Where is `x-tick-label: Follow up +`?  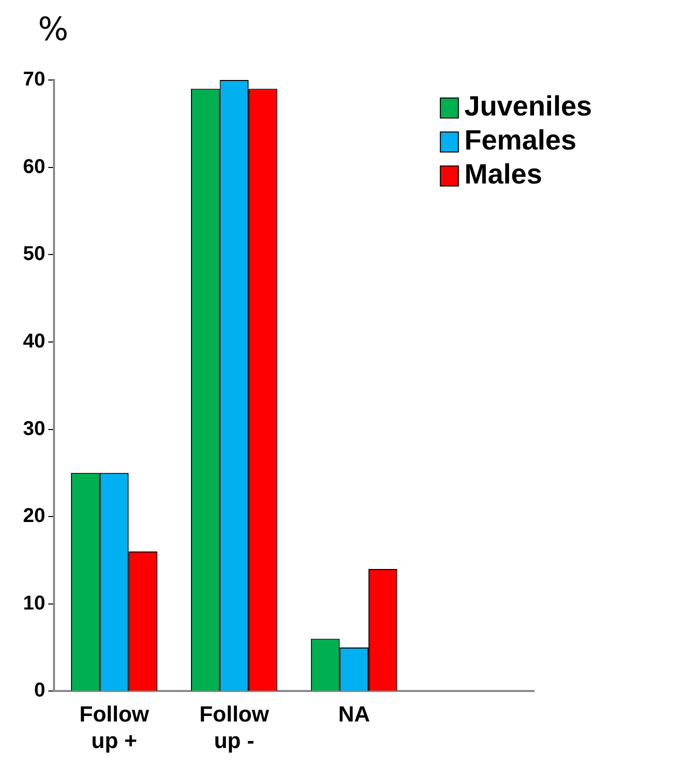
x-tick-label: Follow up + is located at coordinates (114, 727).